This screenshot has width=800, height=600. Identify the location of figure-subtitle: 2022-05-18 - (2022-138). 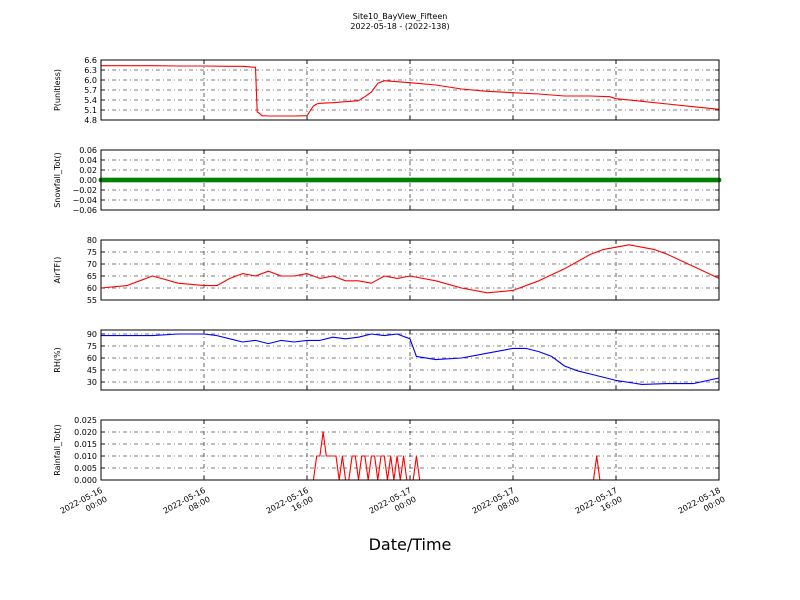
(399, 26).